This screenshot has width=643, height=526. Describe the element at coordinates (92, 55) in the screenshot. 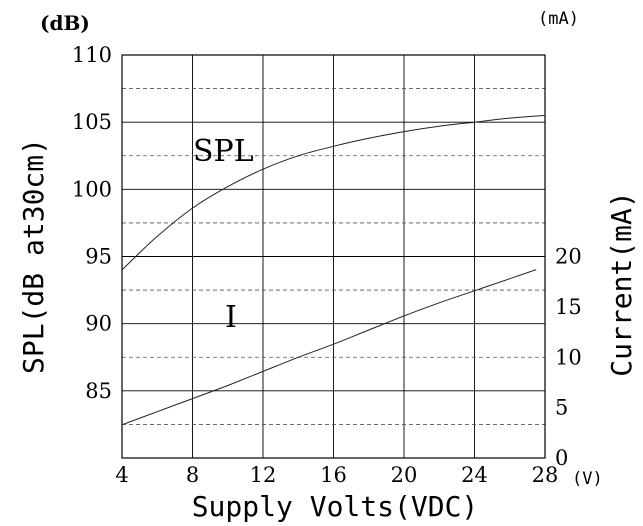

I see `left-y-tick-label: 110` at that location.